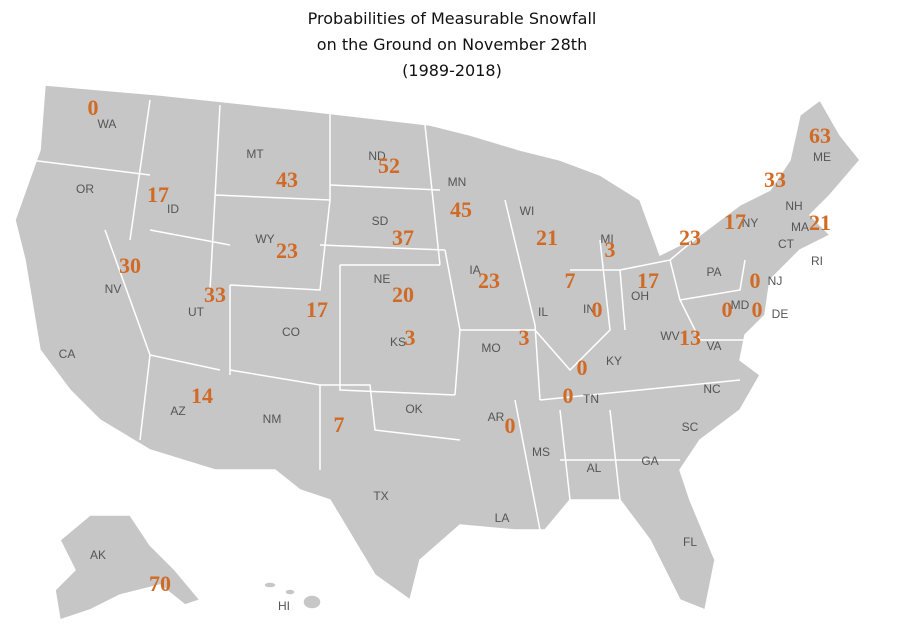 This screenshot has height=644, width=904. What do you see at coordinates (669, 336) in the screenshot?
I see `state-label: WV` at bounding box center [669, 336].